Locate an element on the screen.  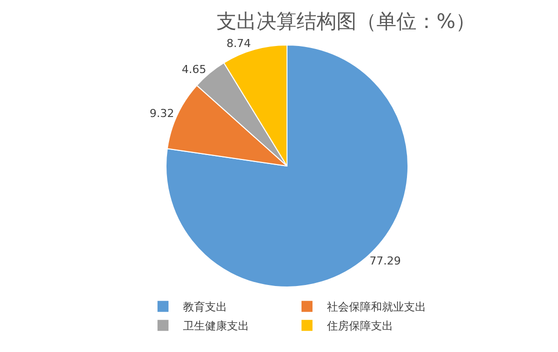
chart-title: 支出决算结构图（单位：%） is located at coordinates (346, 21).